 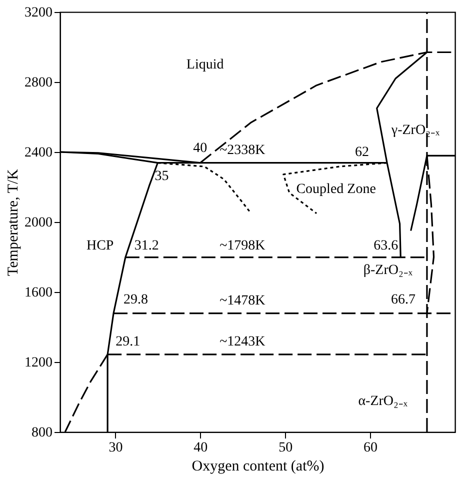 I want to click on y-axis-title: Temperature, T/K, so click(x=14, y=222).